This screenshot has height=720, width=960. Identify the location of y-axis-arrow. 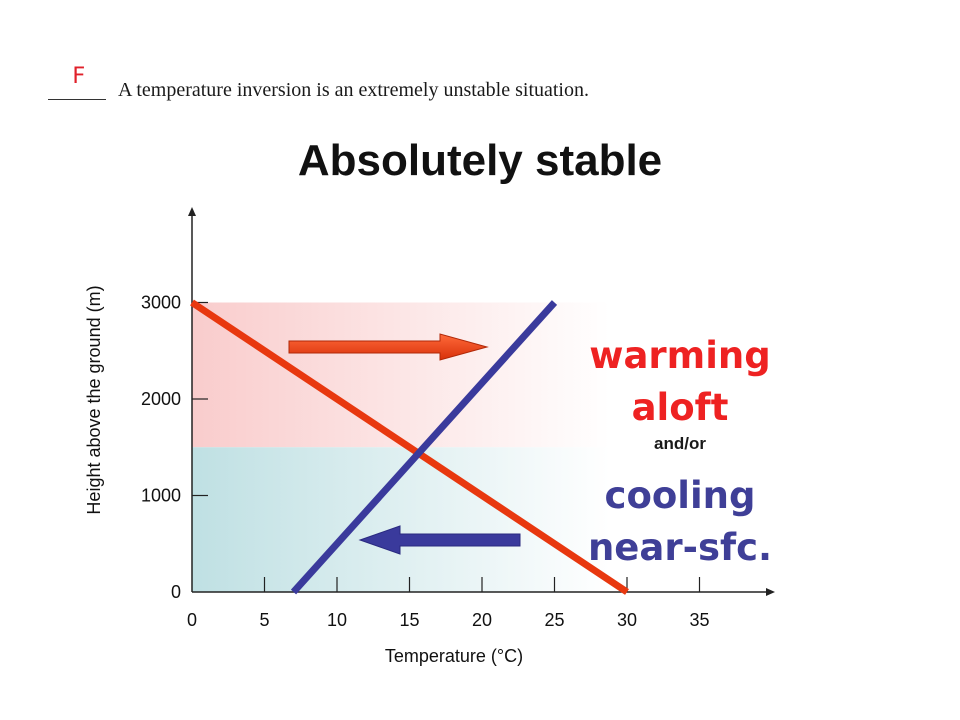
(192, 211).